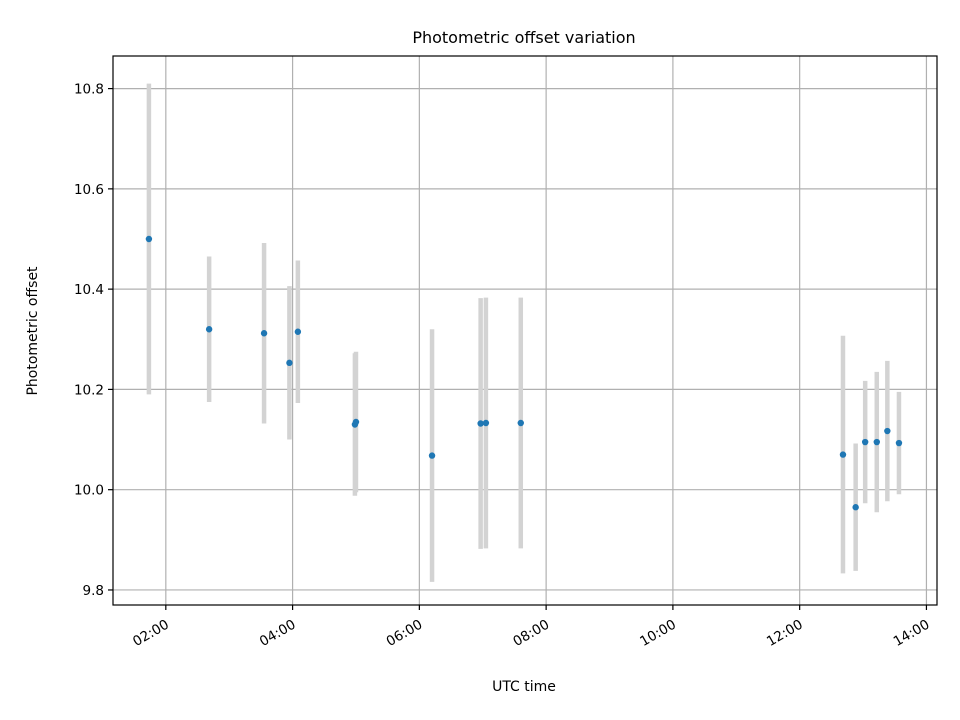  What do you see at coordinates (531, 633) in the screenshot?
I see `x-tick-label: 08:00` at bounding box center [531, 633].